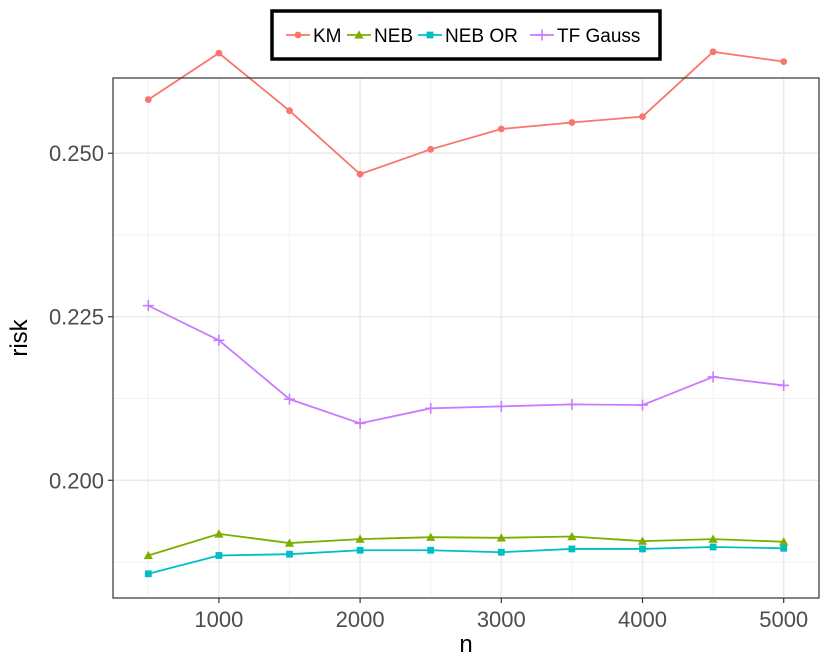 This screenshot has width=830, height=664. What do you see at coordinates (465, 644) in the screenshot?
I see `x-axis-title: n` at bounding box center [465, 644].